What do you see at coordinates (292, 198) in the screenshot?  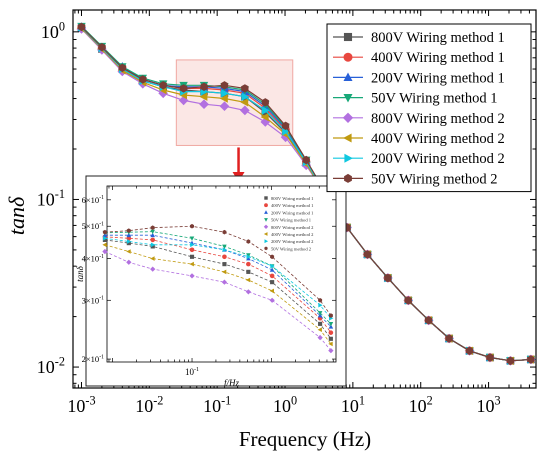 I see `inset-legend-label: 800V Wiring method 1` at bounding box center [292, 198].